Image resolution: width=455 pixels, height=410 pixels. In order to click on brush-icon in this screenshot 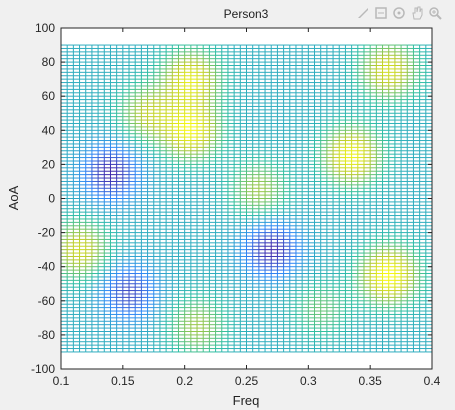, I will do `click(362, 13)`.